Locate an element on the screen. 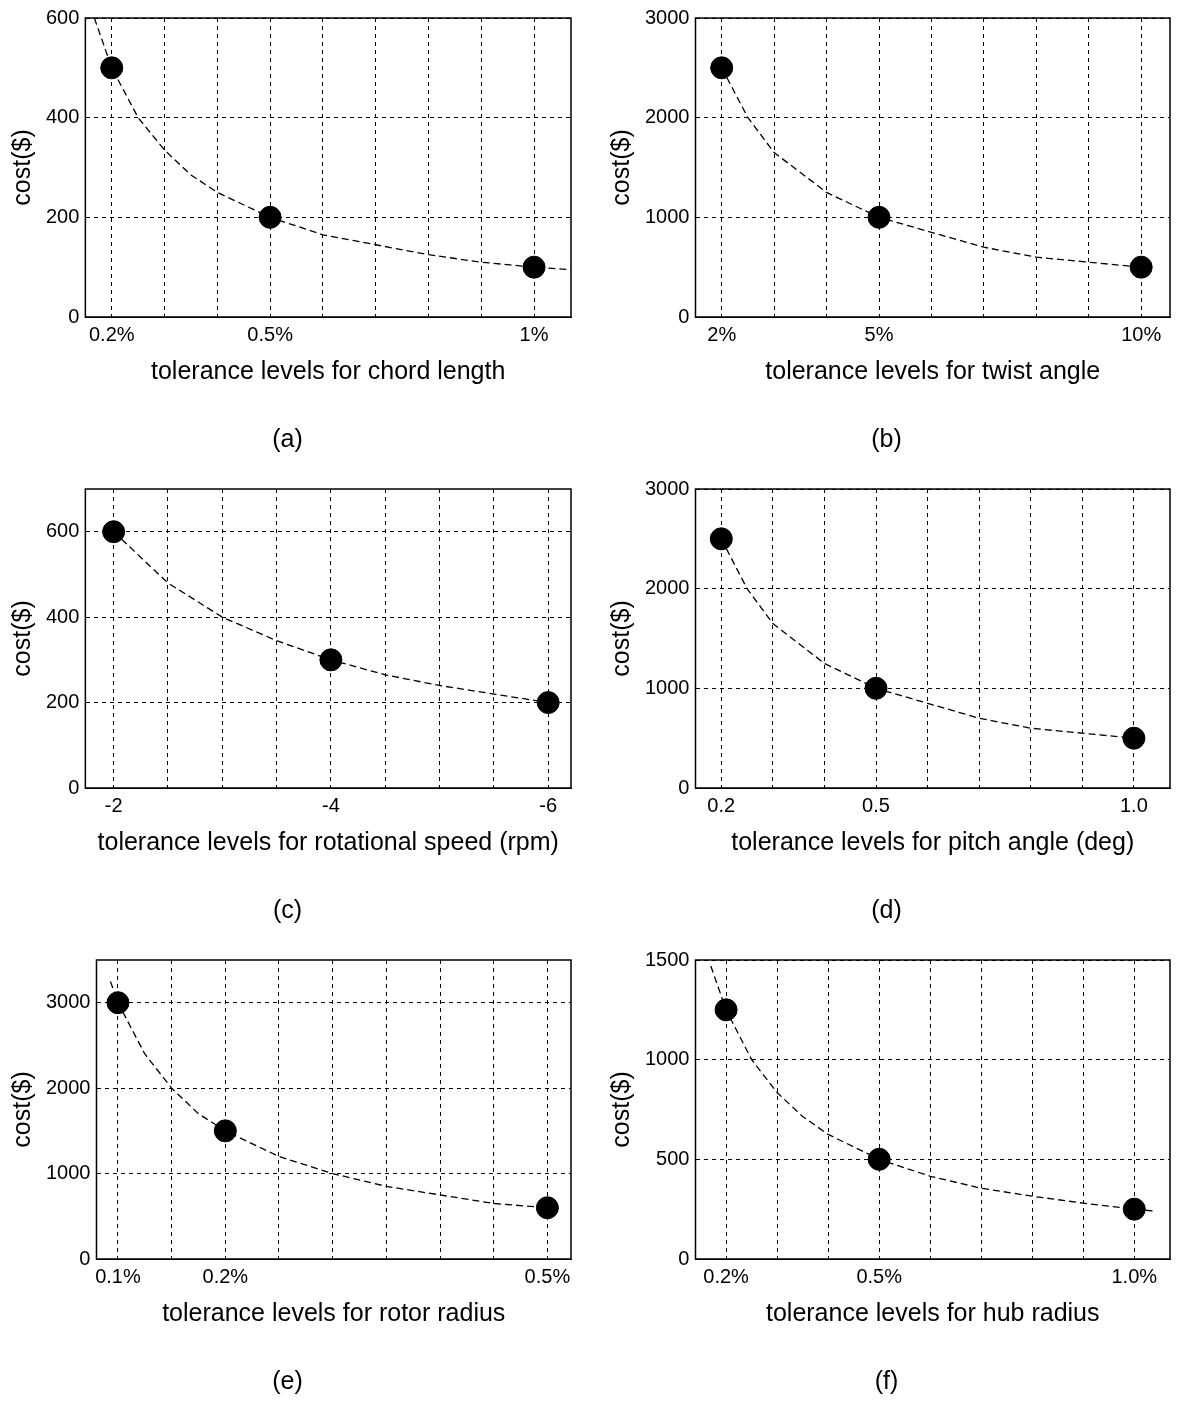  x-tick-label: 10% is located at coordinates (1141, 333).